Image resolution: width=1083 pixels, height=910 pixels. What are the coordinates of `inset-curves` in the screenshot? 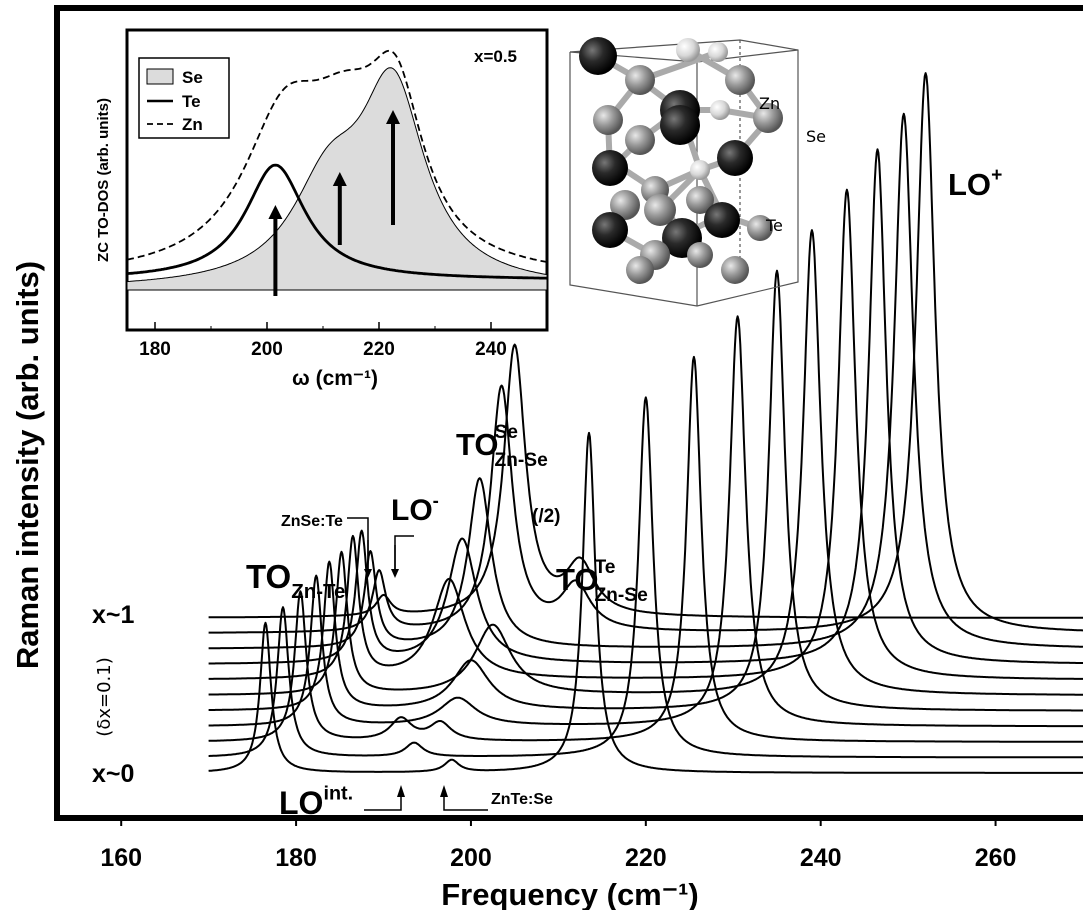 It's located at (337, 172).